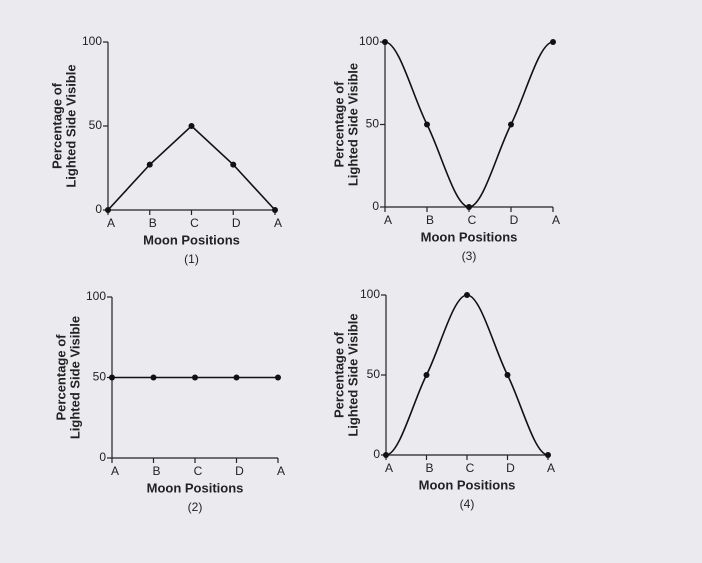  I want to click on chart-caption: (3), so click(469, 256).